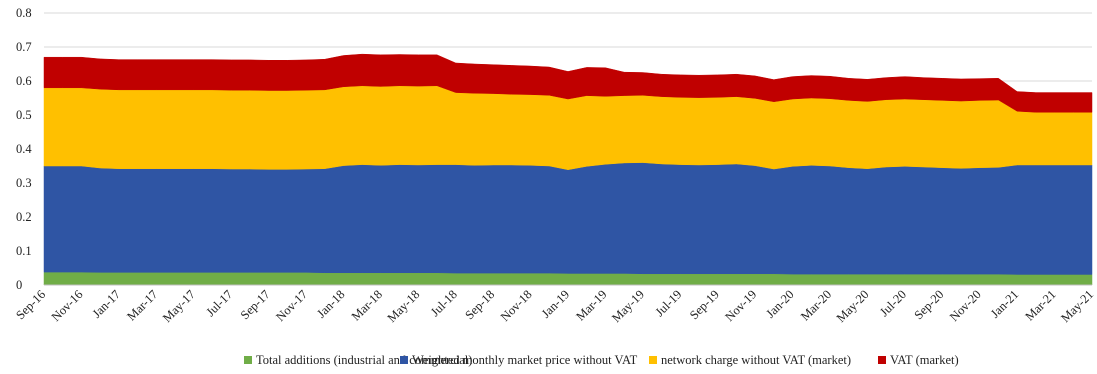  What do you see at coordinates (1004, 303) in the screenshot?
I see `x-tick-label: Jan-21` at bounding box center [1004, 303].